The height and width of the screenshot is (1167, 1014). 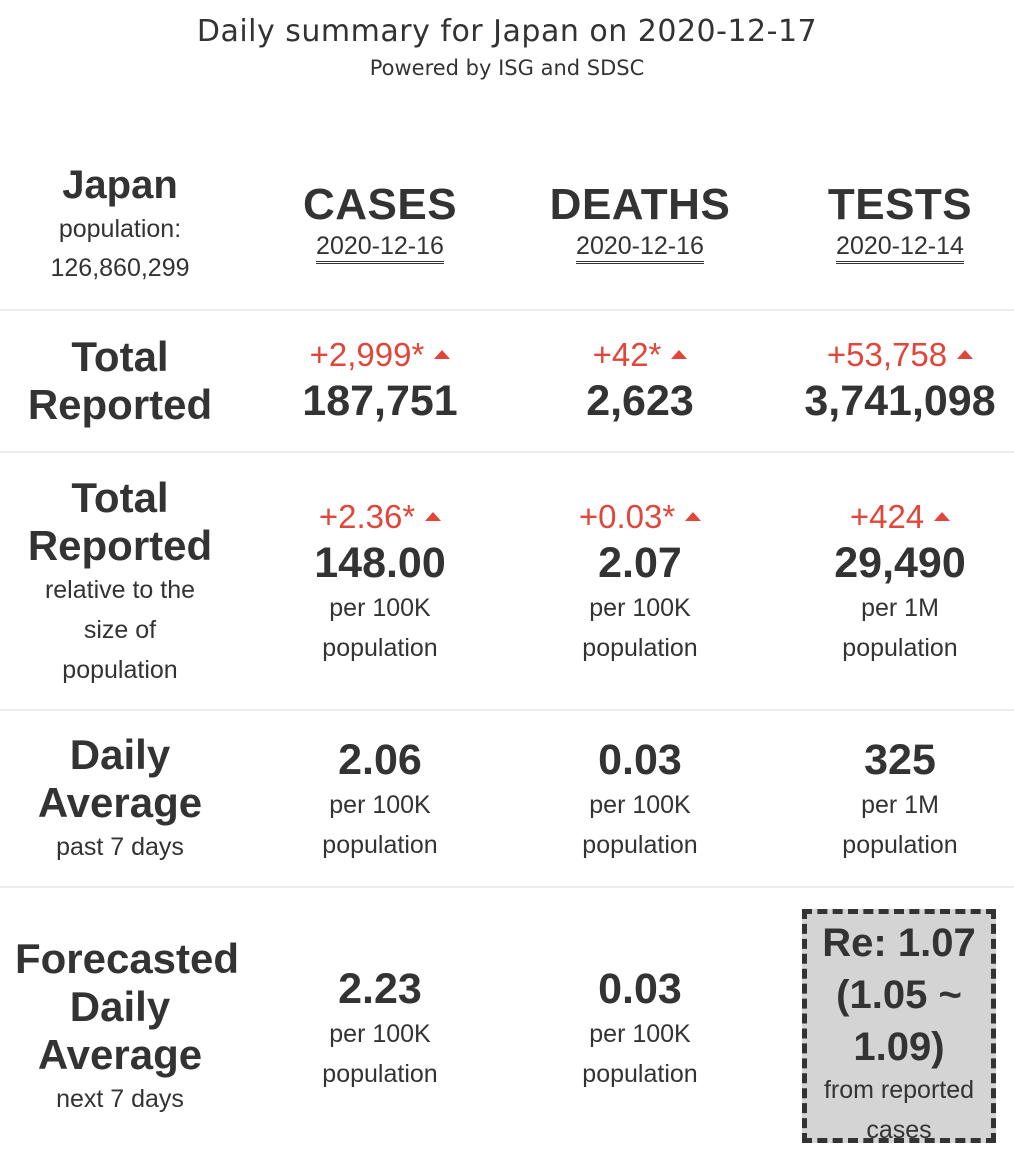 I want to click on total-tests-cell: +53,758 3,741,098, so click(x=892, y=380).